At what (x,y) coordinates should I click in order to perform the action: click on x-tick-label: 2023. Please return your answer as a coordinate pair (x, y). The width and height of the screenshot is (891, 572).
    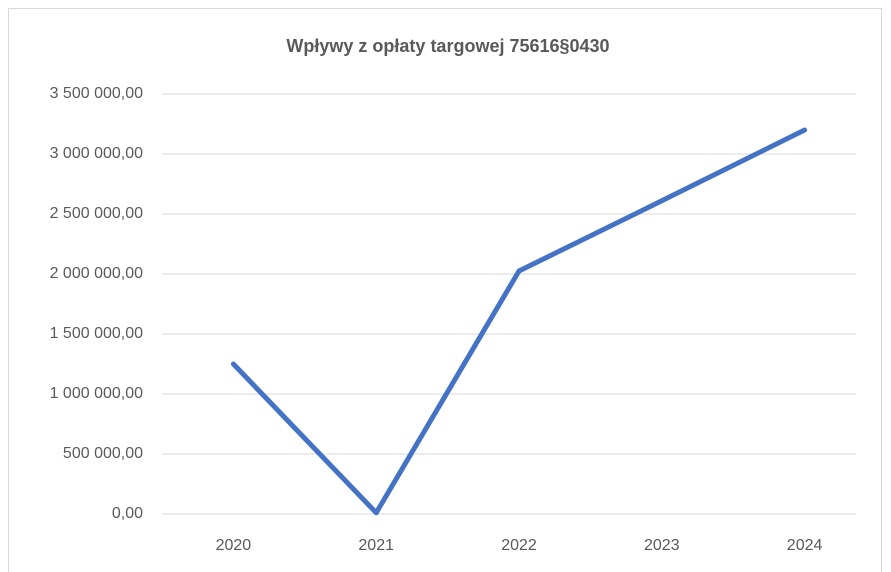
    Looking at the image, I should click on (662, 545).